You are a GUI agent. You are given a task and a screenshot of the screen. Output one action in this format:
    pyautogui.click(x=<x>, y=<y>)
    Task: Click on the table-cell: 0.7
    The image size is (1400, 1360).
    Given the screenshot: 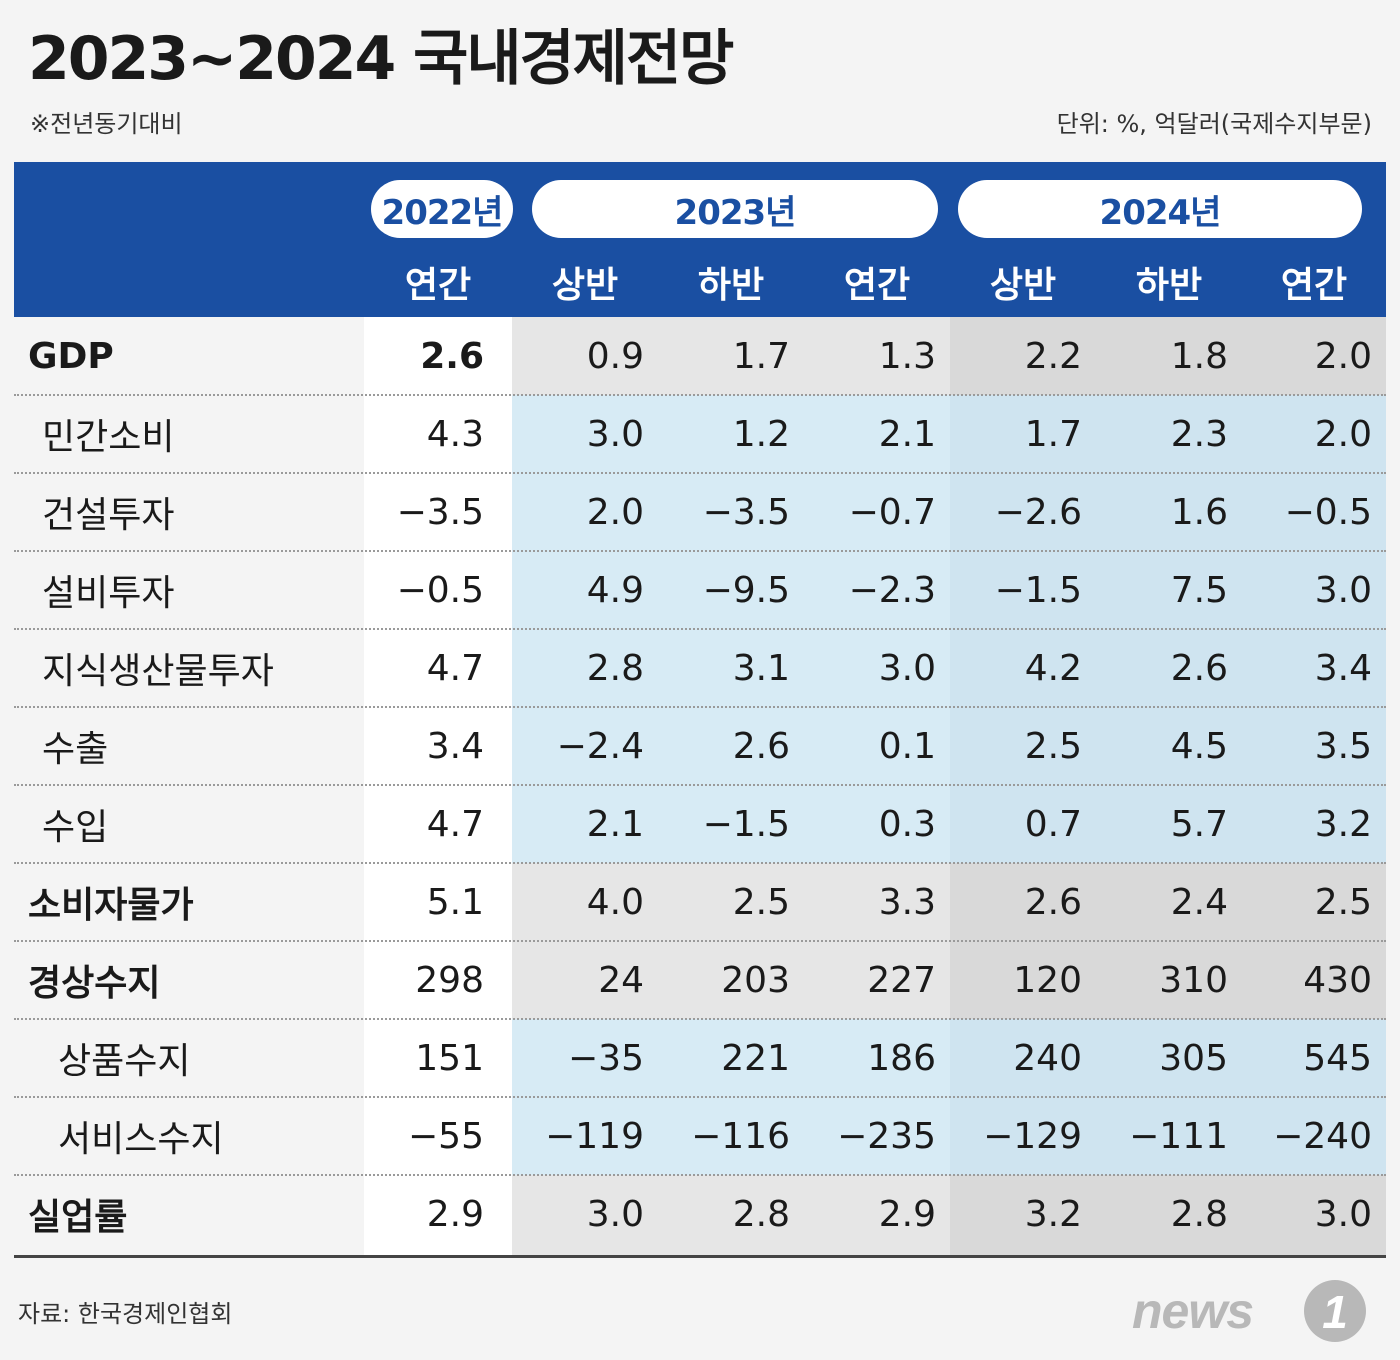 What is the action you would take?
    pyautogui.click(x=1053, y=824)
    